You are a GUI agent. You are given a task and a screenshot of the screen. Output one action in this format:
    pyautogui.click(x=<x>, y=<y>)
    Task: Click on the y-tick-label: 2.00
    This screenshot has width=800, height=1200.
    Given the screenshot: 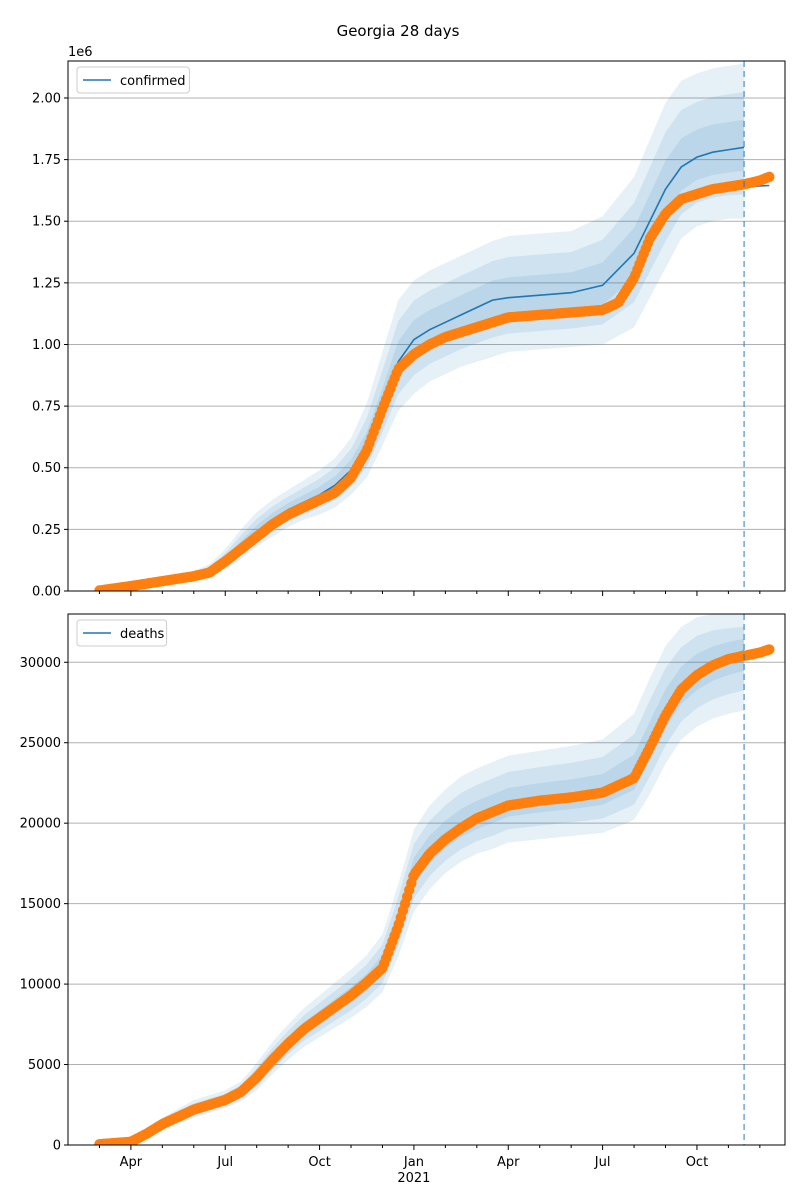 What is the action you would take?
    pyautogui.click(x=46, y=98)
    